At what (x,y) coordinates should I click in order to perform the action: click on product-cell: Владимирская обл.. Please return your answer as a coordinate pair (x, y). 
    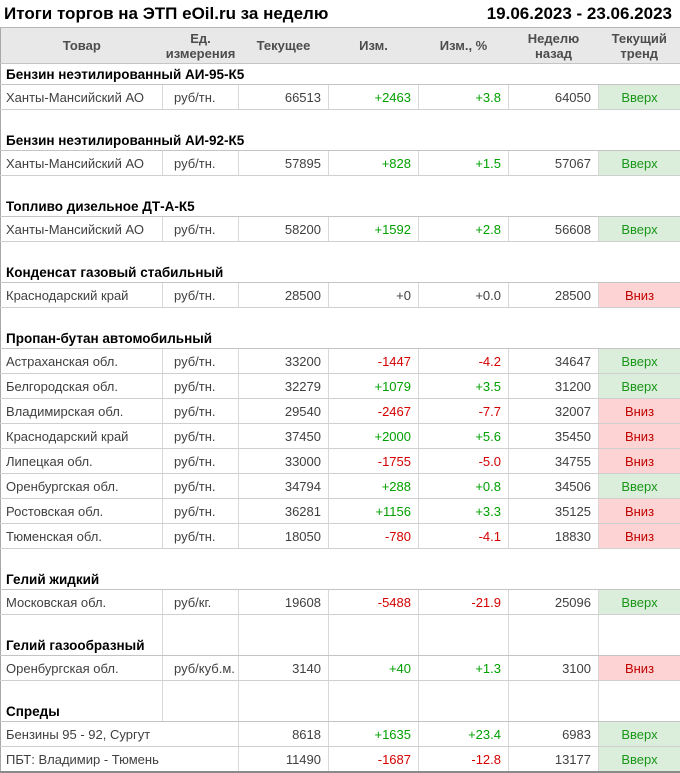
    Looking at the image, I should click on (82, 411).